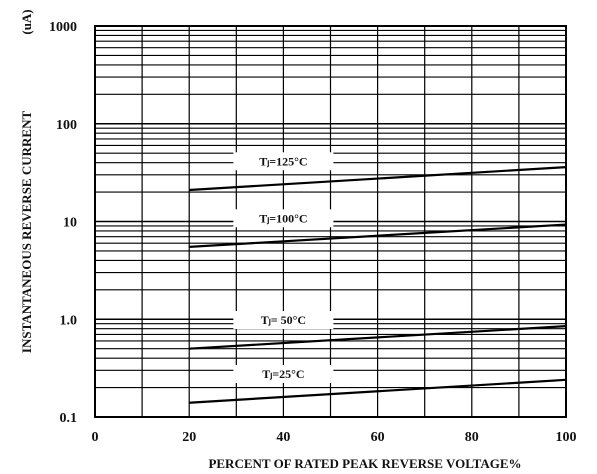 The image size is (597, 474). Describe the element at coordinates (63, 27) in the screenshot. I see `y-tick-label: 1000` at that location.